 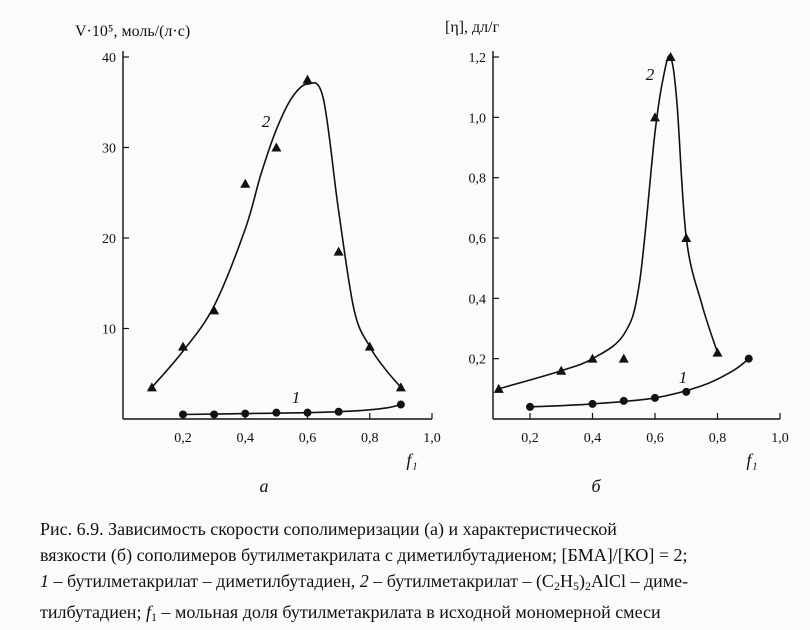 What do you see at coordinates (148, 612) in the screenshot?
I see `caption-f1-symbol: f` at bounding box center [148, 612].